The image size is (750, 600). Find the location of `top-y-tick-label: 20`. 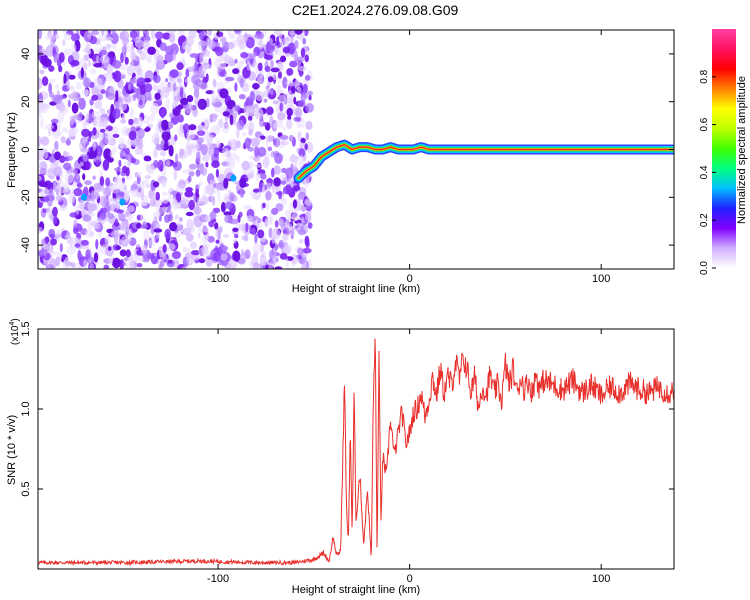

top-y-tick-label: 20 is located at coordinates (26, 102).